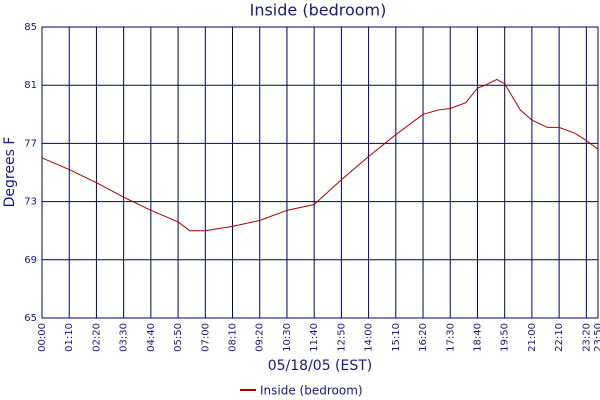  What do you see at coordinates (124, 337) in the screenshot?
I see `x-tick-label: 03:30` at bounding box center [124, 337].